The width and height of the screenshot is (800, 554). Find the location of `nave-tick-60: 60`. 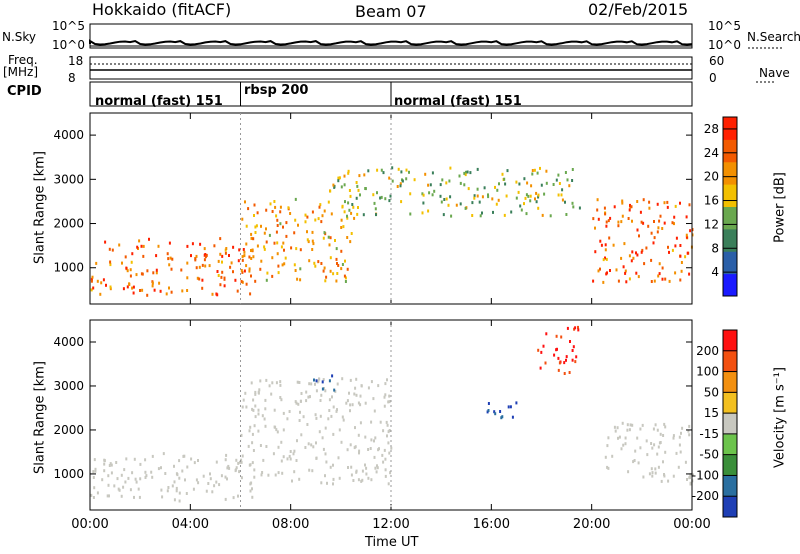

nave-tick-60: 60 is located at coordinates (717, 61).